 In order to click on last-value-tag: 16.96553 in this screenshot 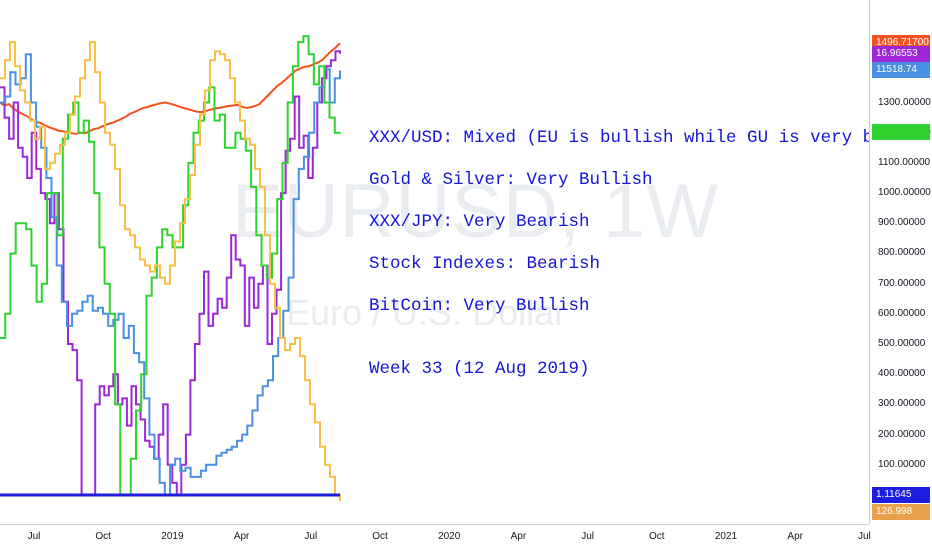, I will do `click(901, 53)`.